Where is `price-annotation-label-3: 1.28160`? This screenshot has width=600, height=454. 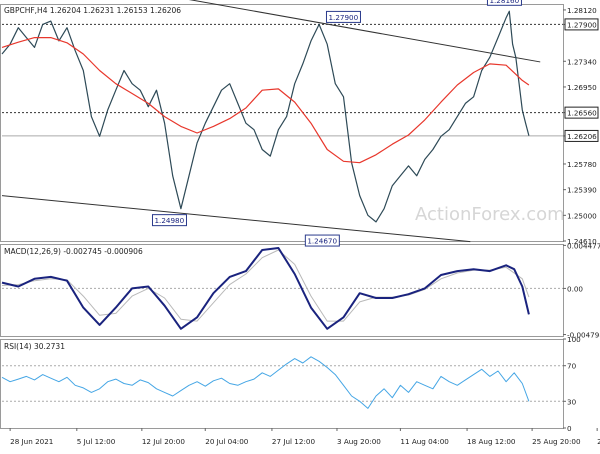 price-annotation-label-3: 1.28160 is located at coordinates (504, 2).